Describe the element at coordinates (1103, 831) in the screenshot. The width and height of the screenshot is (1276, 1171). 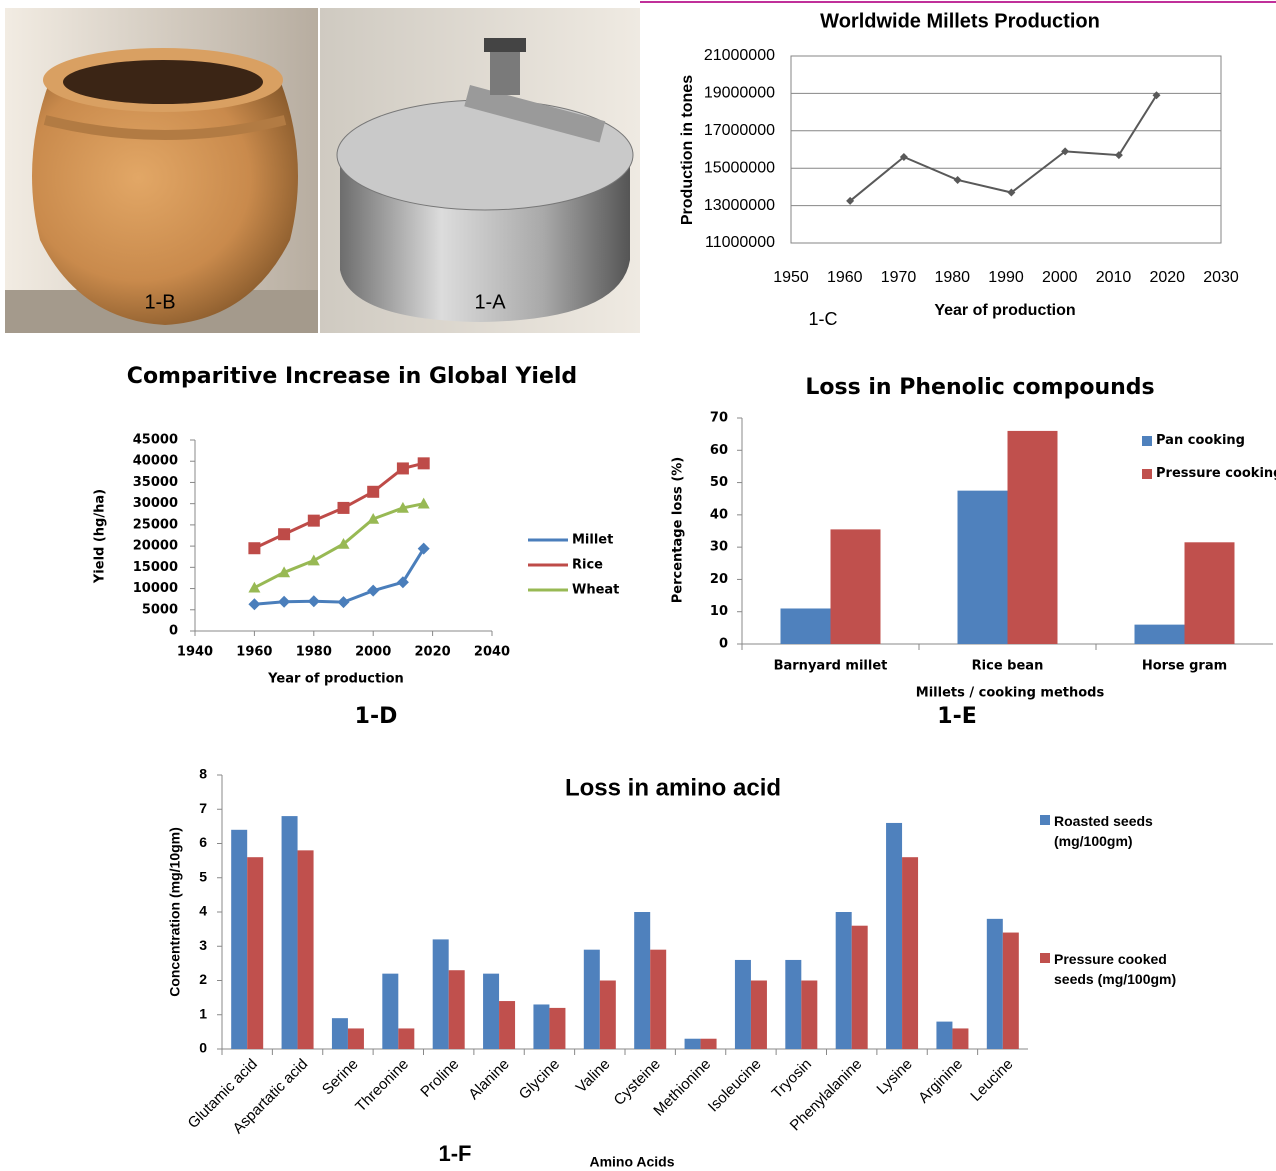
I see `legend-label: Roasted seeds (mg/100gm)` at that location.